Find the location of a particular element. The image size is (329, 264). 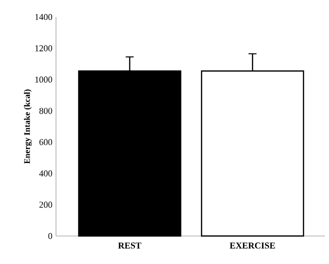

y-axis-title: Energy Intake (kcal) is located at coordinates (28, 126).